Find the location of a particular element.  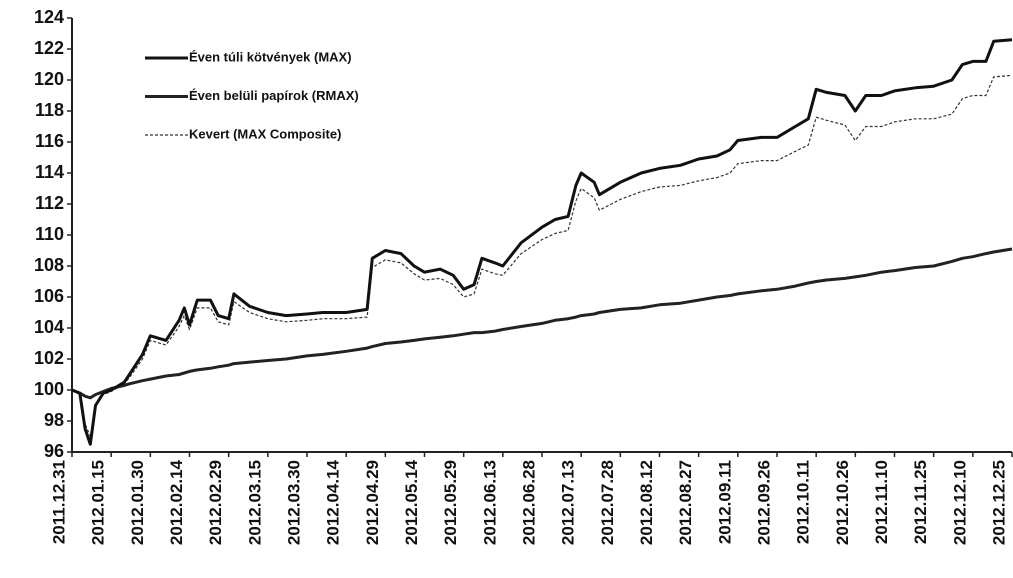

x-tick-label: 2012.01.15 is located at coordinates (98, 502).